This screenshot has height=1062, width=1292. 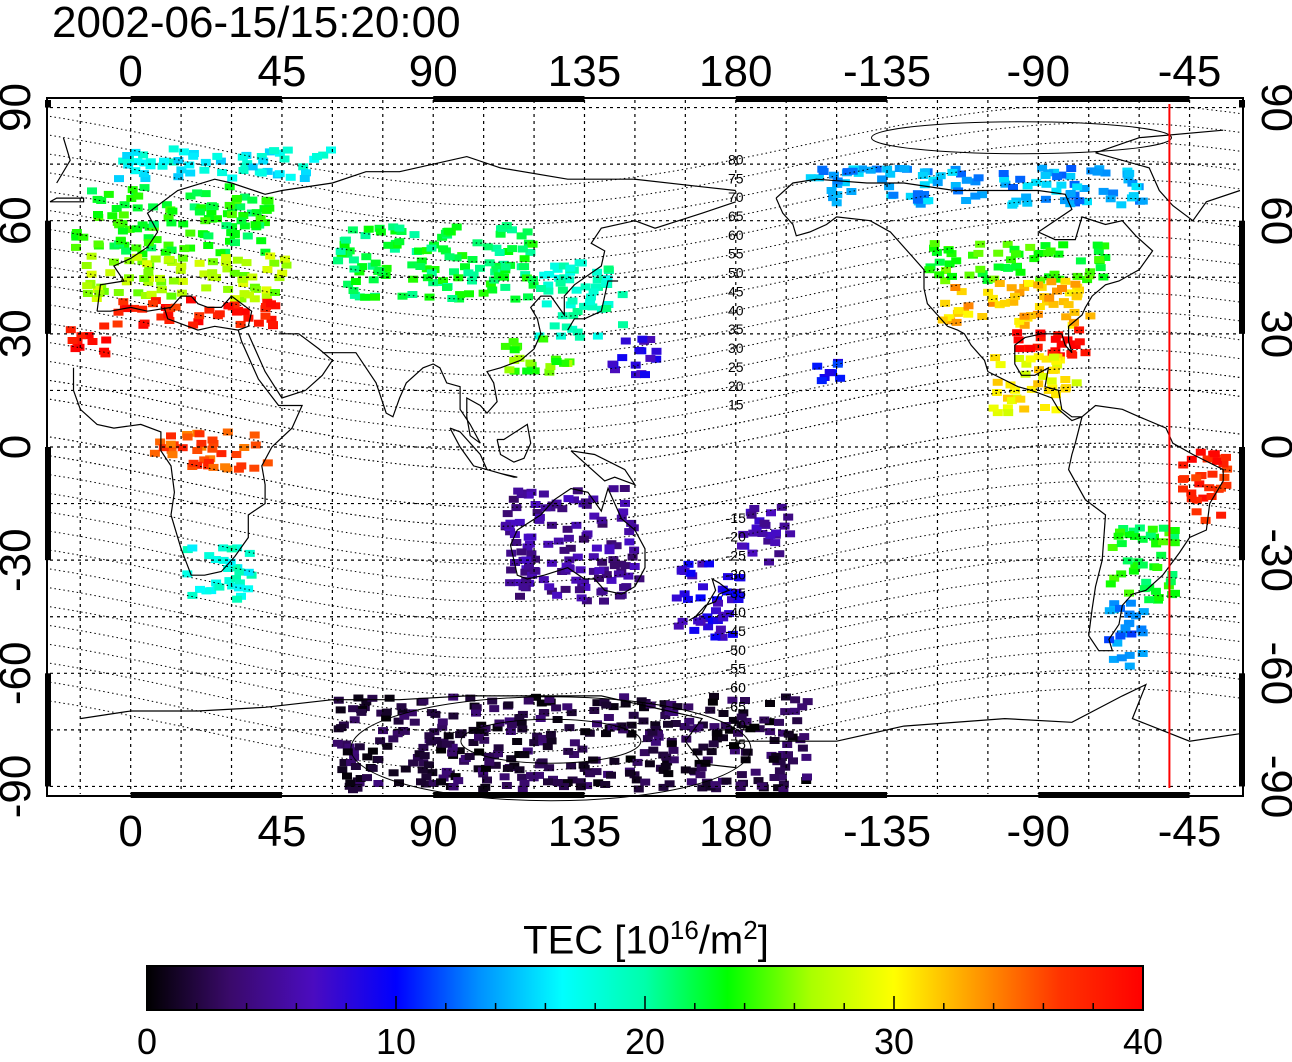 I want to click on contour-label: -70, so click(x=736, y=725).